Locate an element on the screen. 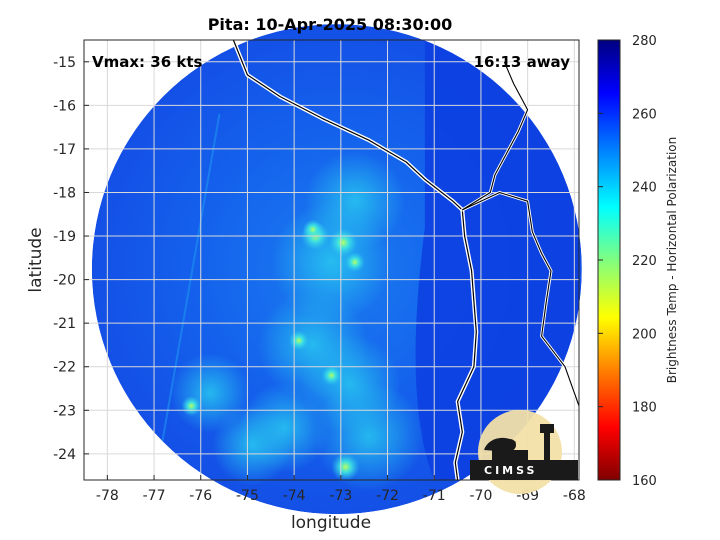 This screenshot has height=540, width=720. y-tick-label: -15 is located at coordinates (64, 63).